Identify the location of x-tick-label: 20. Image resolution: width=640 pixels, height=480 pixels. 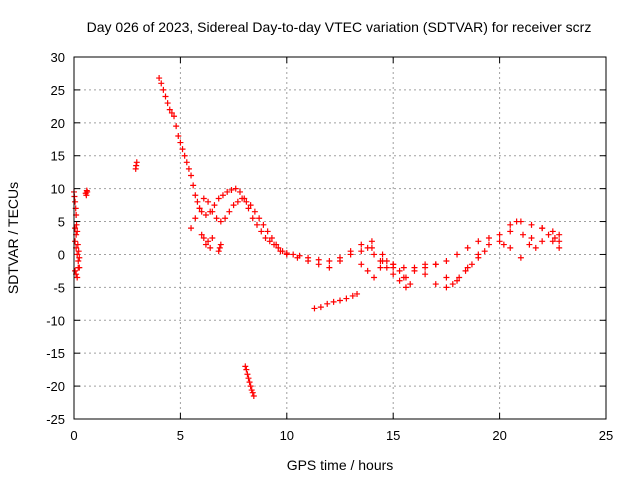
(499, 435).